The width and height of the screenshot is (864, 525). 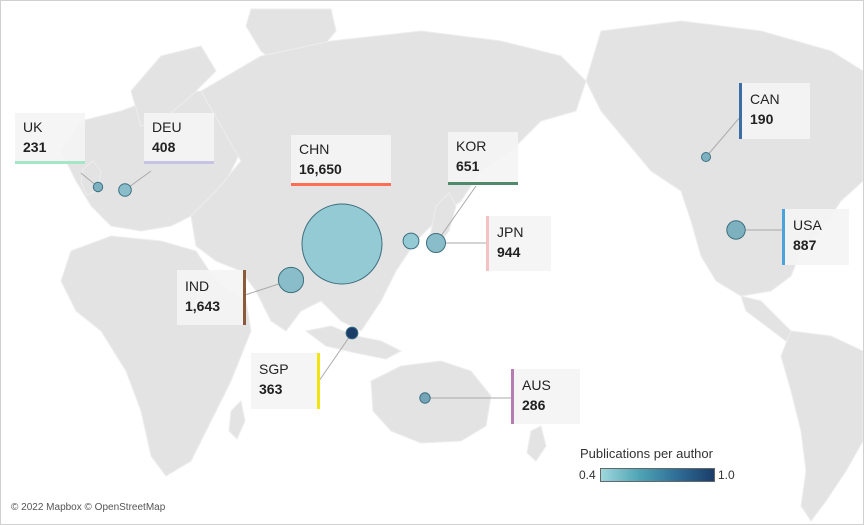 What do you see at coordinates (244, 297) in the screenshot?
I see `color-bar-ind` at bounding box center [244, 297].